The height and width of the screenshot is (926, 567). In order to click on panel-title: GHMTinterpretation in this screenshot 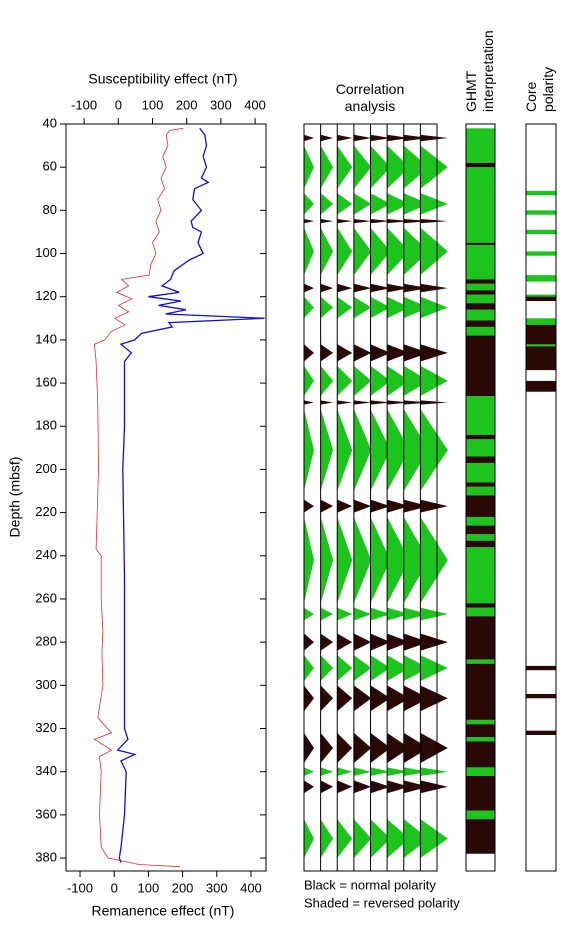, I will do `click(479, 71)`.